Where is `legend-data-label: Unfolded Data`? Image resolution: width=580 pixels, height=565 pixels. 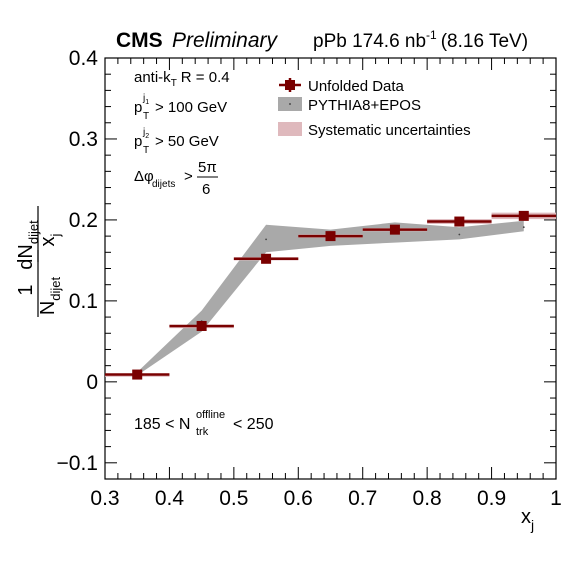 legend-data-label: Unfolded Data is located at coordinates (356, 86).